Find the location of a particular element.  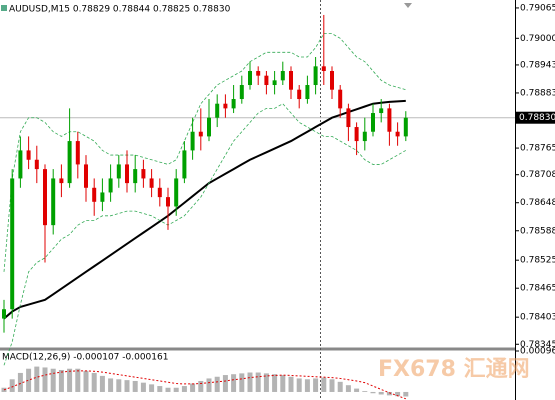

shift-marker is located at coordinates (408, 5).